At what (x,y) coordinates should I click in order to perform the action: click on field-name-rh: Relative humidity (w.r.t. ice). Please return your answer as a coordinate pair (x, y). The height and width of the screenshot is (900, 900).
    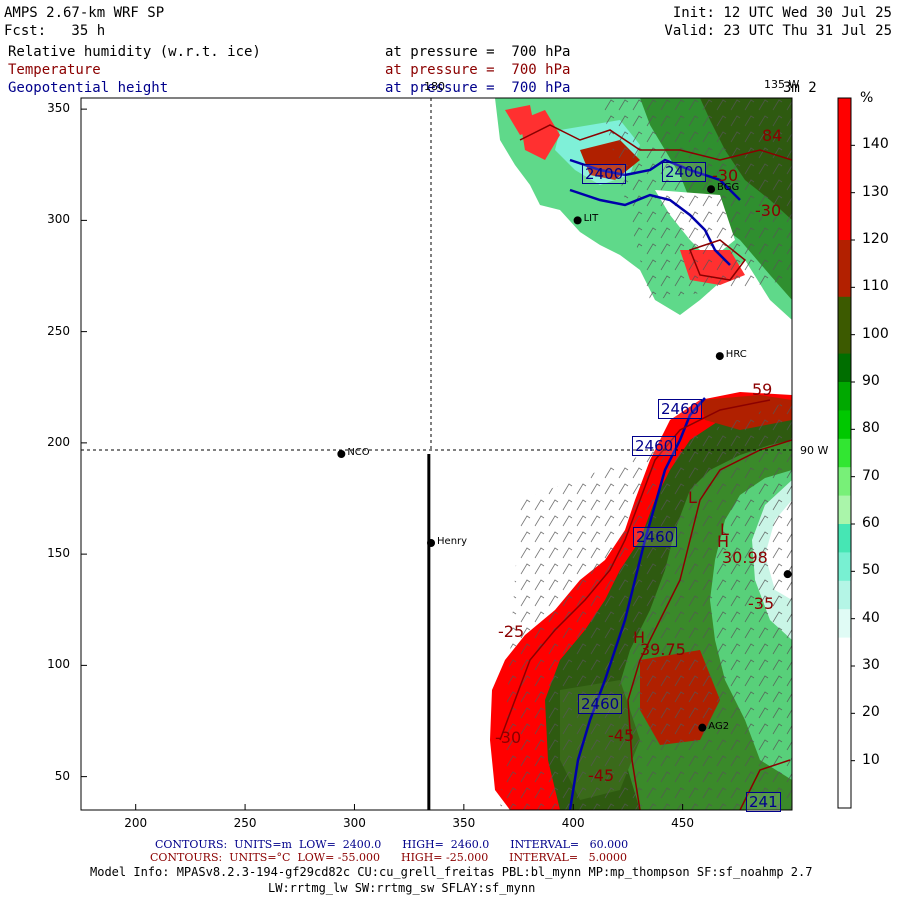
    Looking at the image, I should click on (134, 52).